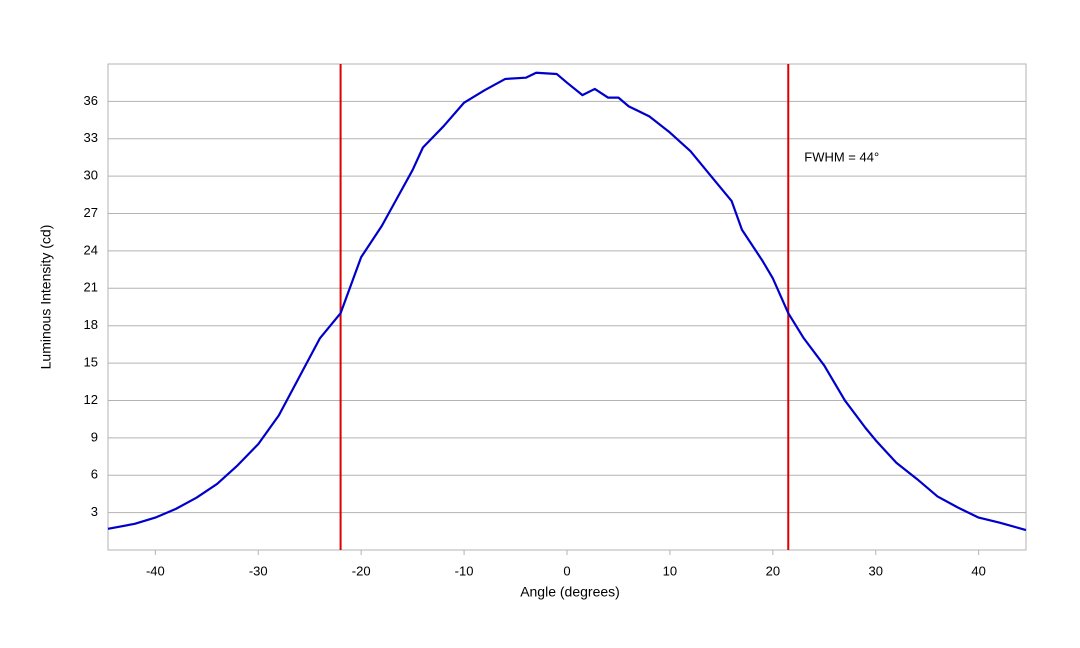 The image size is (1080, 648). Describe the element at coordinates (570, 592) in the screenshot. I see `x-axis-label: Angle (degrees)` at that location.